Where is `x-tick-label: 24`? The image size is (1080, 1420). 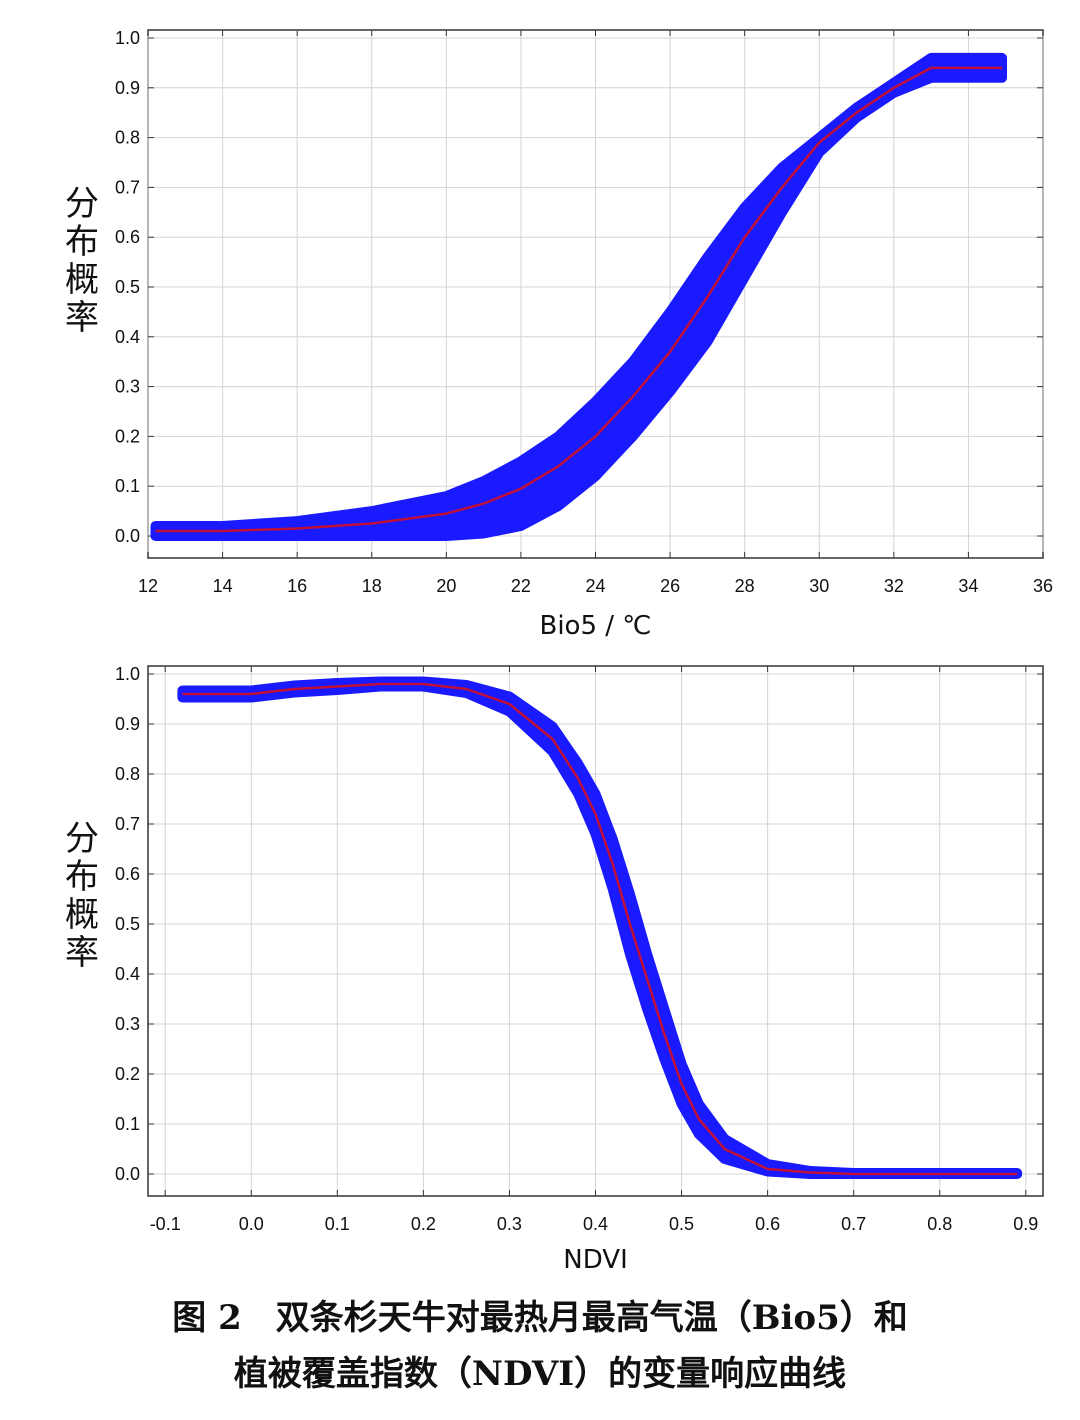 x-tick-label: 24 is located at coordinates (595, 586).